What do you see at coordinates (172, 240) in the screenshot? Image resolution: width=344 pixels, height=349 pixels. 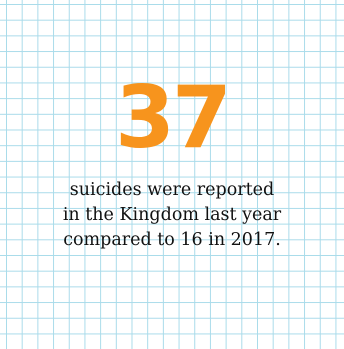 I see `caption-line-3: compared to 16 in 2017.` at bounding box center [172, 240].